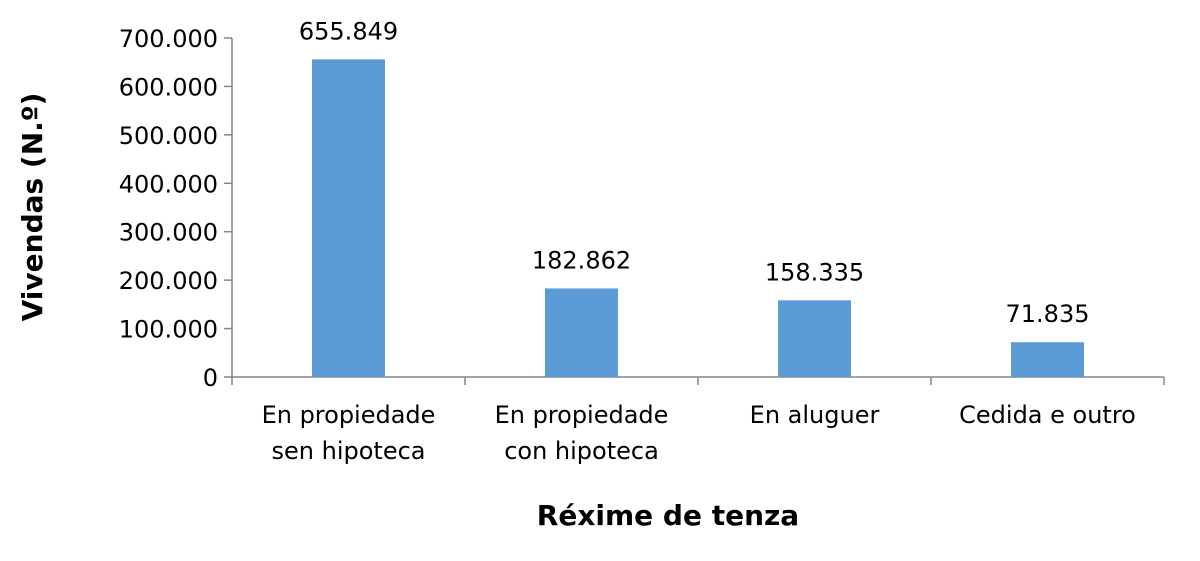  Describe the element at coordinates (210, 378) in the screenshot. I see `y-tick-label: 0` at that location.